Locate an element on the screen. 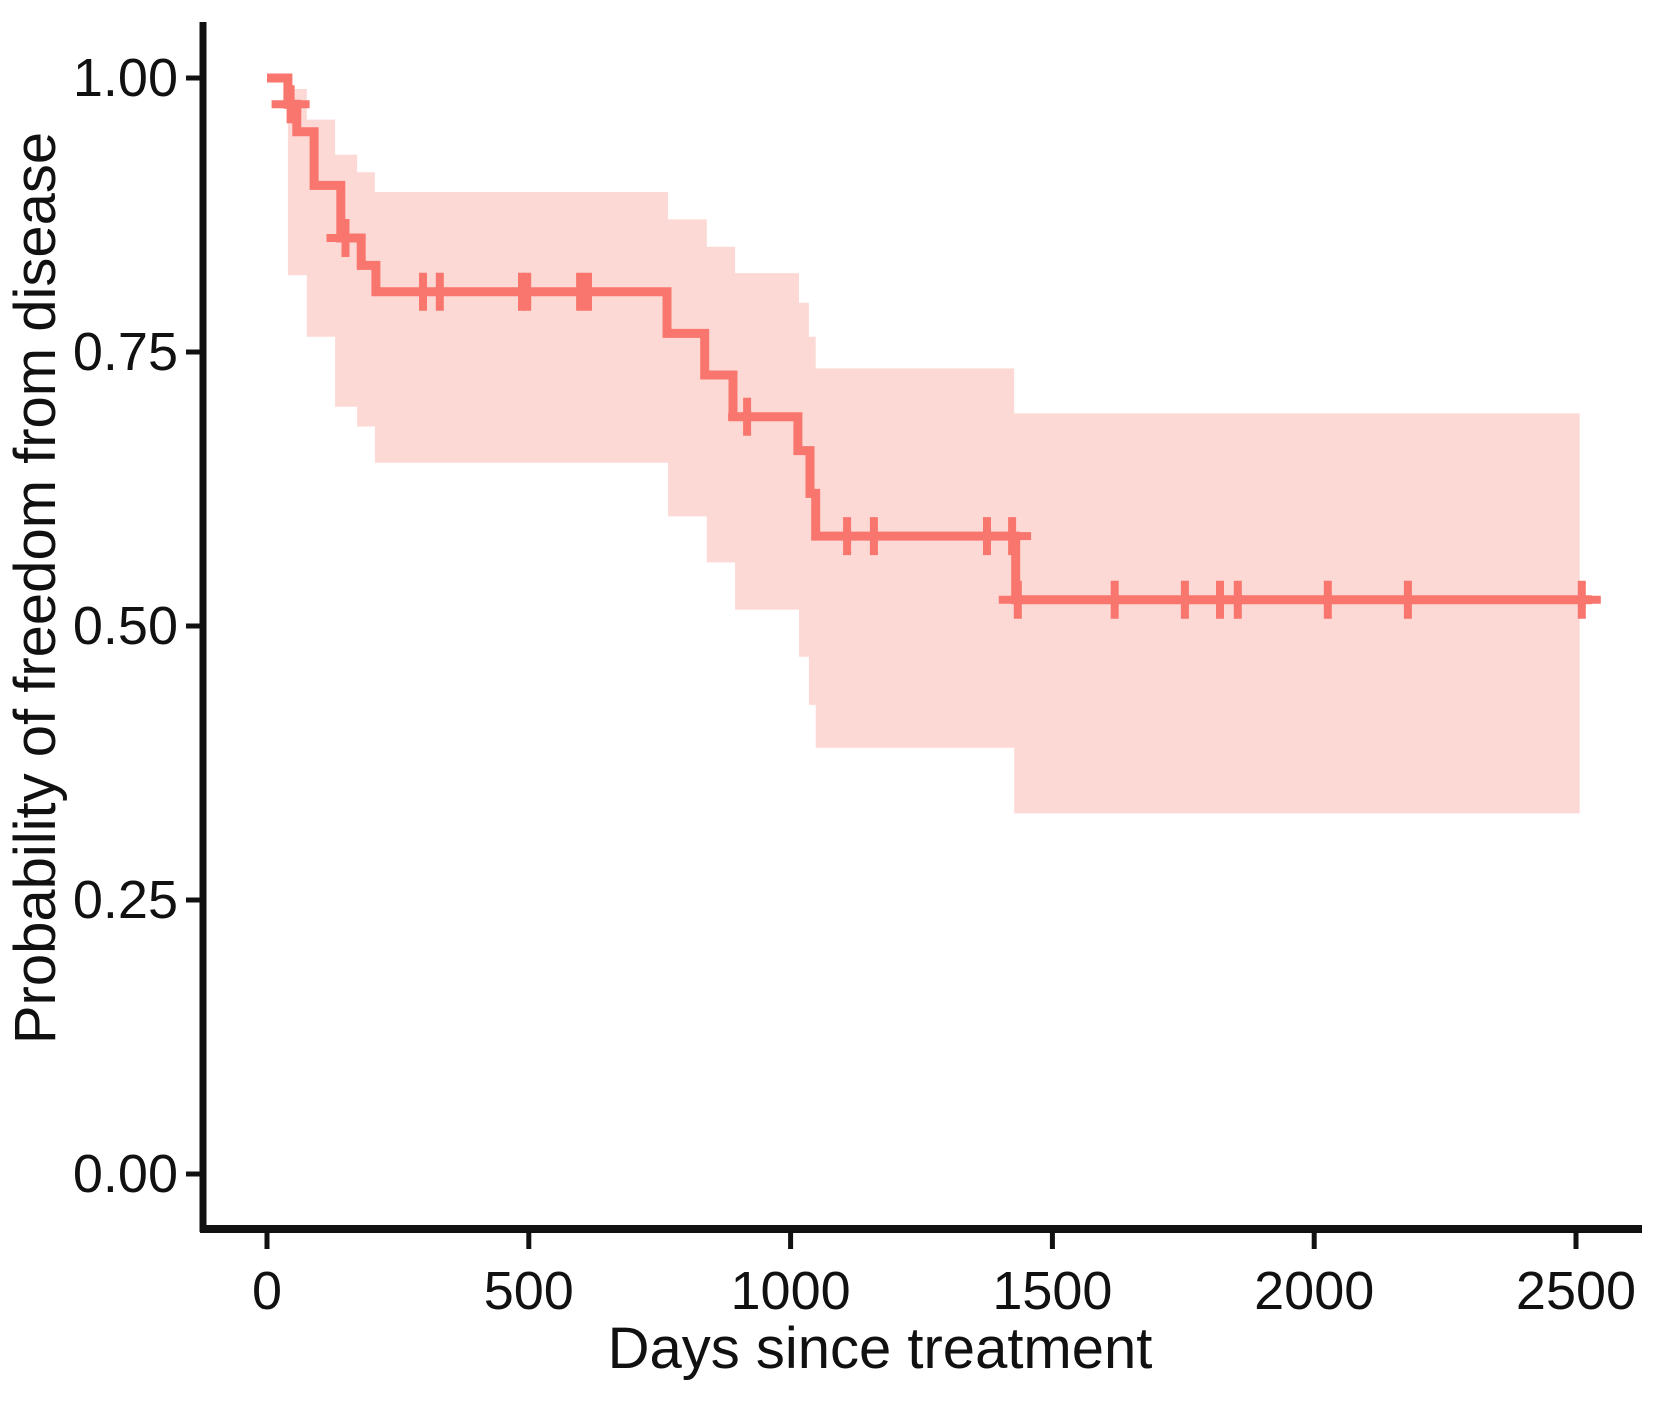  y-tick-label: 0.75 is located at coordinates (125, 352).